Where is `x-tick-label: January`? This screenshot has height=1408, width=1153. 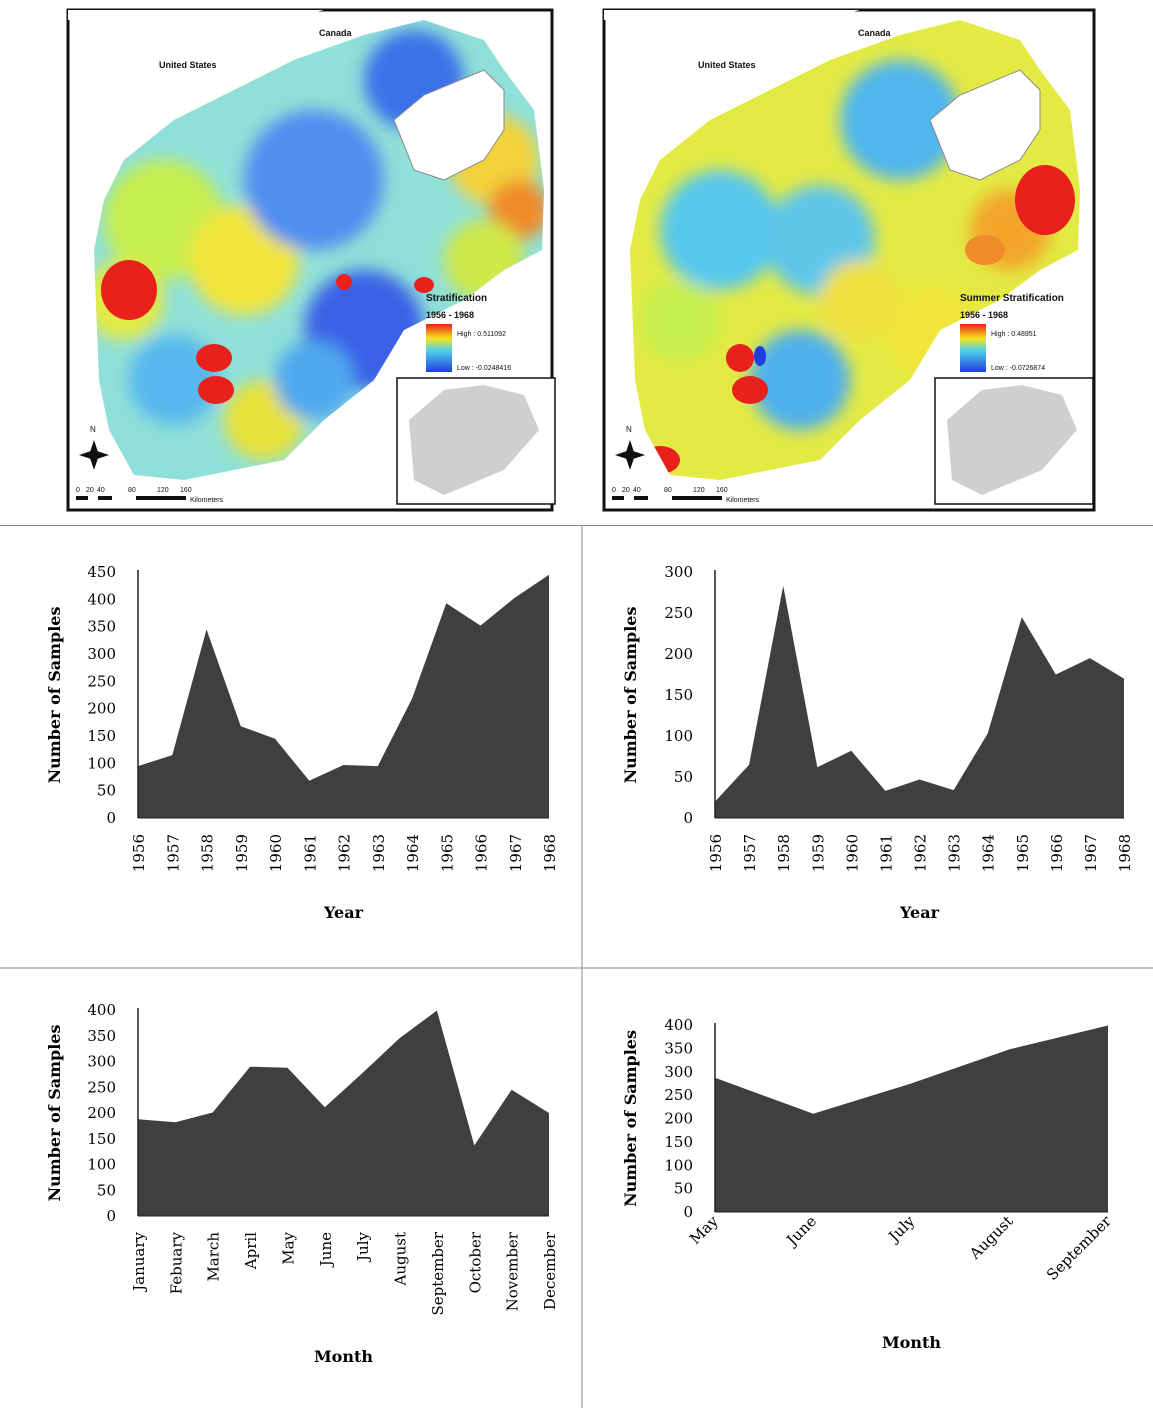
x-tick-label: January is located at coordinates (139, 1261).